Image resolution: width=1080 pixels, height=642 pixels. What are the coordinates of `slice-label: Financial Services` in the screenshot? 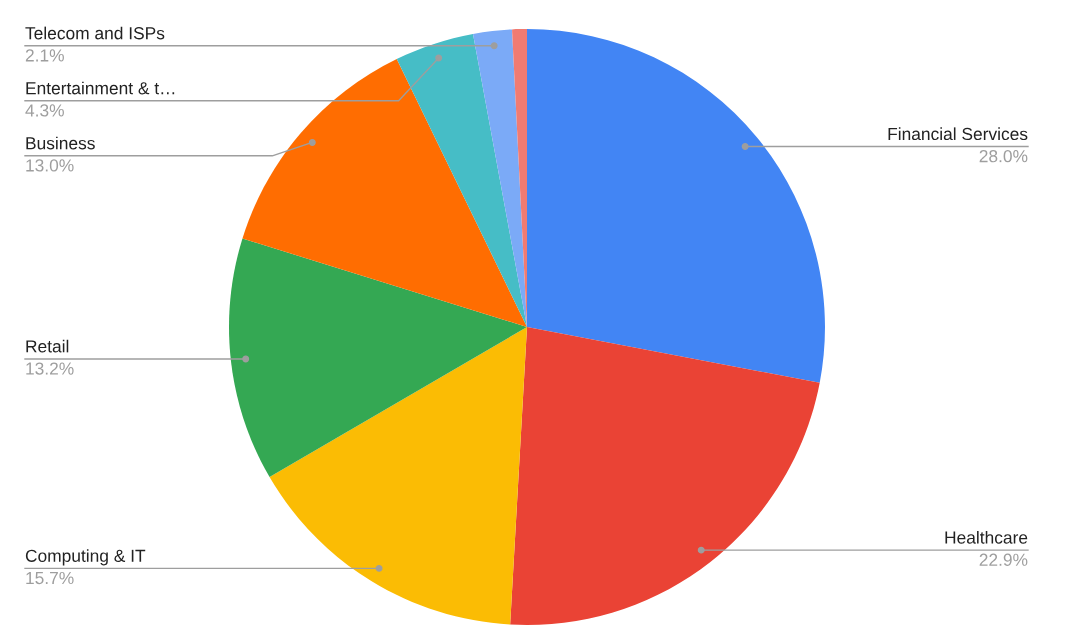 It's located at (958, 134).